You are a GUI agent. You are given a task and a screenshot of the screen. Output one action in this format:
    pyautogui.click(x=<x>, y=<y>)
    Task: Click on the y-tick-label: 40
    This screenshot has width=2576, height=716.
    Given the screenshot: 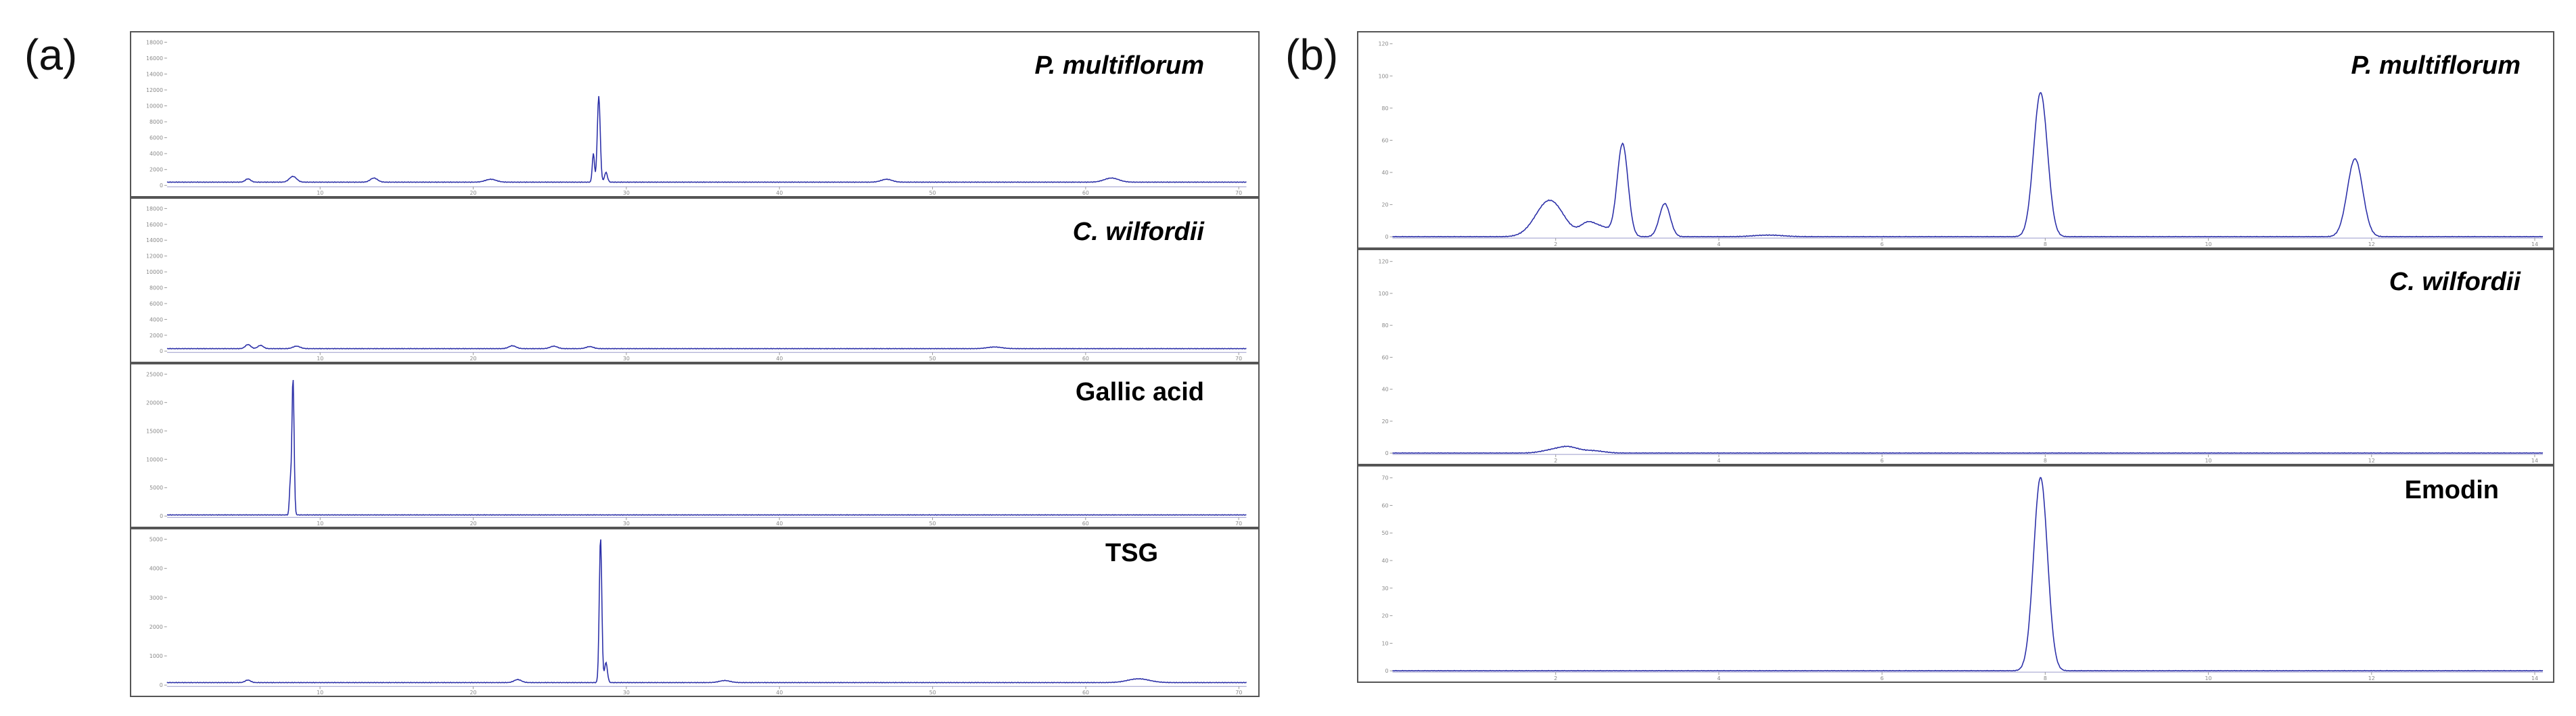 What is the action you would take?
    pyautogui.click(x=1384, y=561)
    